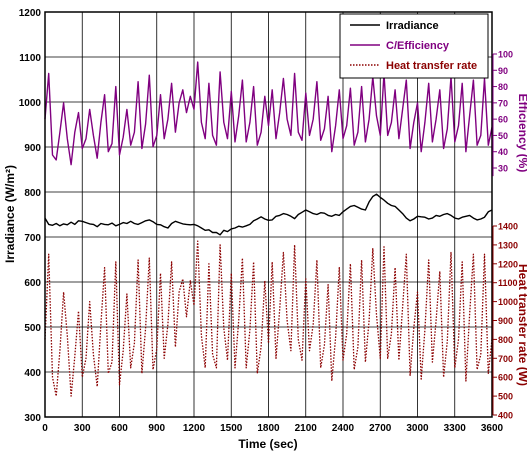 Image resolution: width=527 pixels, height=456 pixels. What do you see at coordinates (508, 283) in the screenshot?
I see `y-heat-tick-label: 1100` at bounding box center [508, 283].